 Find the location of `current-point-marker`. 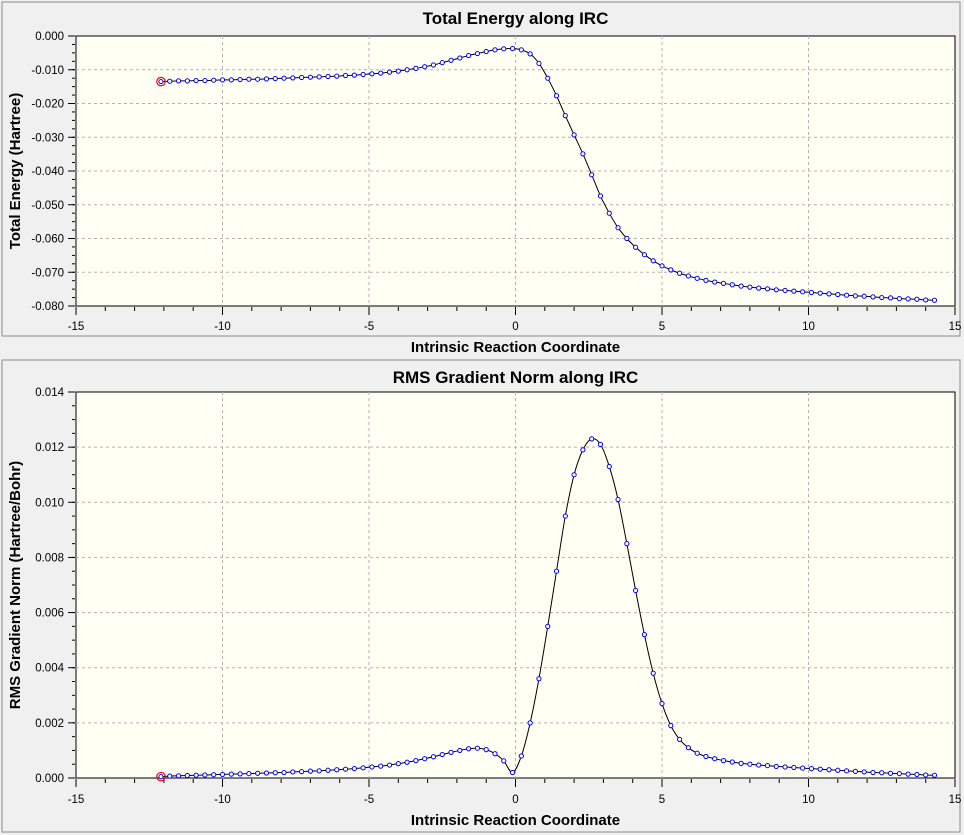

current-point-marker is located at coordinates (161, 776).